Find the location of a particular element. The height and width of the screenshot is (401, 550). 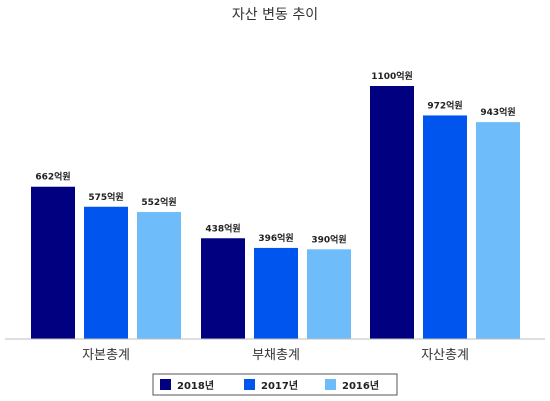

data-label-0-2: 552억원 is located at coordinates (158, 202).